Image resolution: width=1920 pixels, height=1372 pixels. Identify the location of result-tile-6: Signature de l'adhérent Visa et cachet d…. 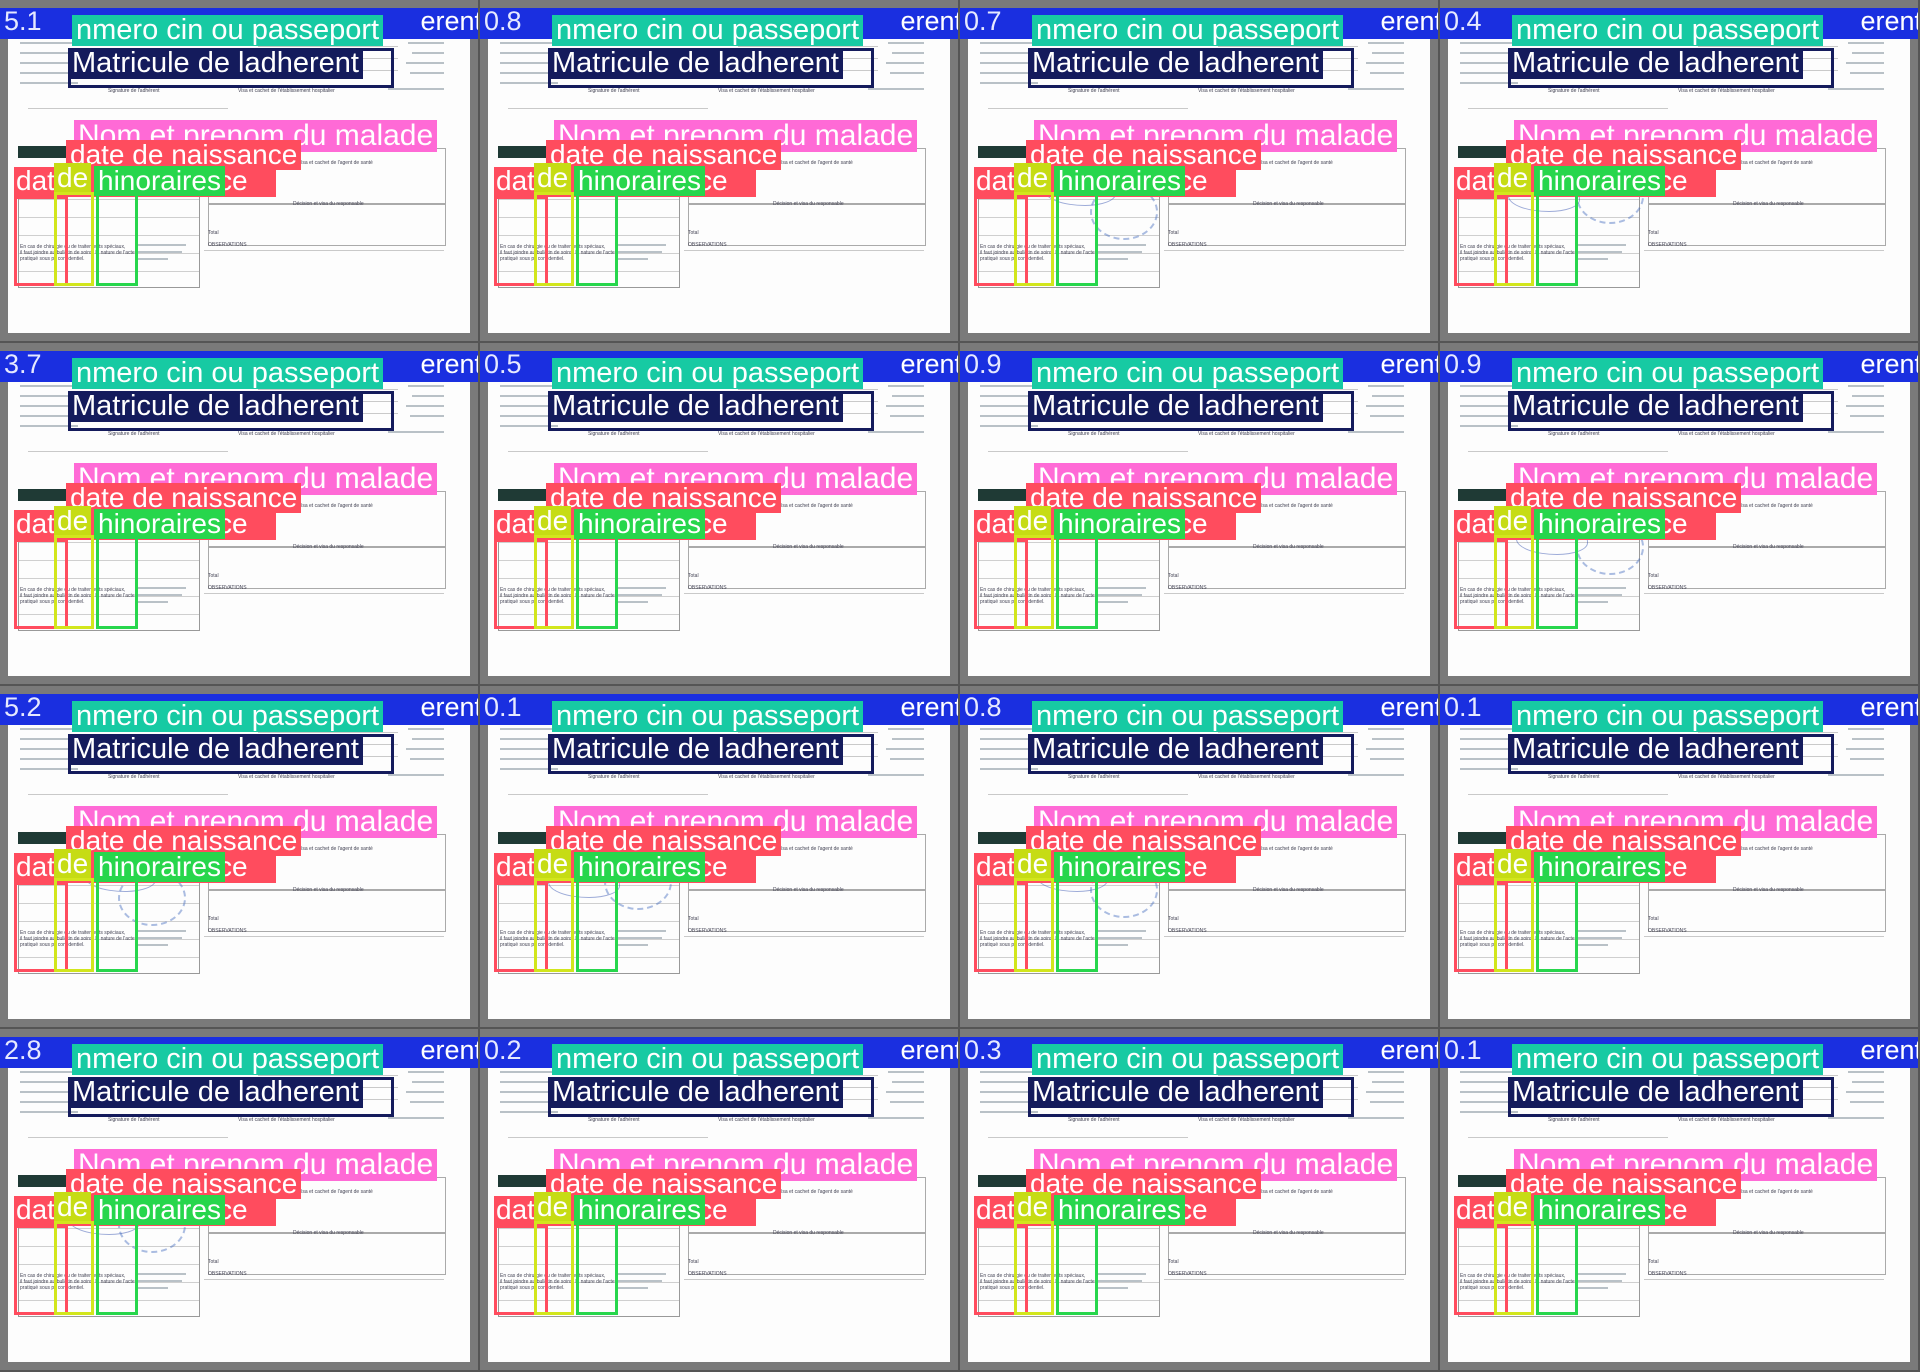
(720, 514).